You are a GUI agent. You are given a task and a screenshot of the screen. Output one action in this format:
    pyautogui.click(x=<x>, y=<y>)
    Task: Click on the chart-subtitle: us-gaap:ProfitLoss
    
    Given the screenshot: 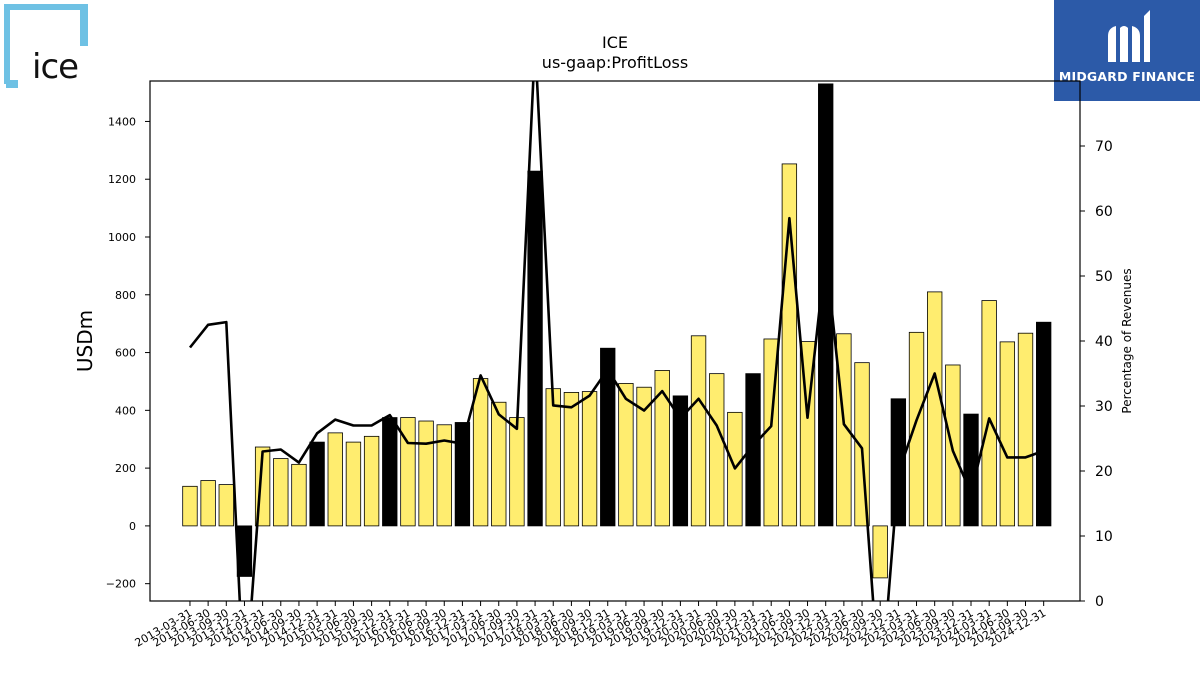 What is the action you would take?
    pyautogui.click(x=615, y=62)
    